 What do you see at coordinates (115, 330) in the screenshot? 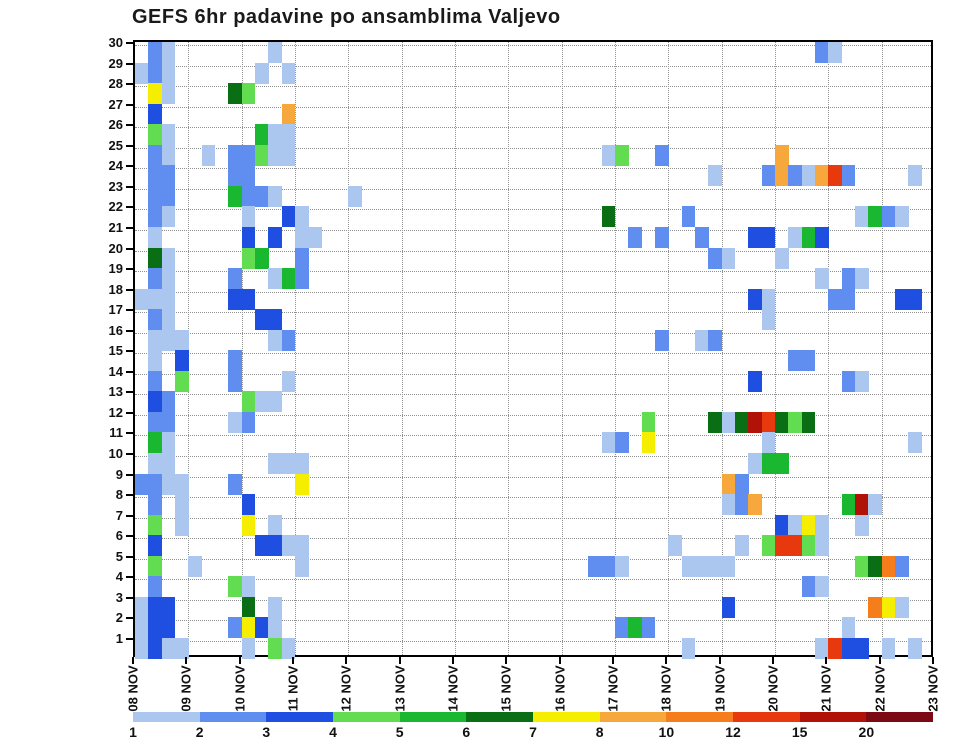
I see `y-tick-label: 16` at bounding box center [115, 330].